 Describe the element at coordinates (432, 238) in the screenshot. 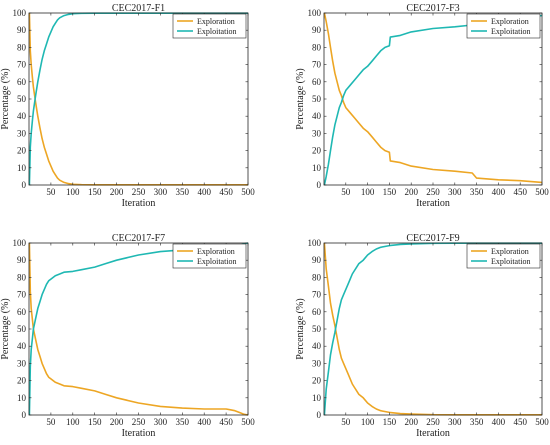

I see `chart-title: CEC2017-F9` at that location.